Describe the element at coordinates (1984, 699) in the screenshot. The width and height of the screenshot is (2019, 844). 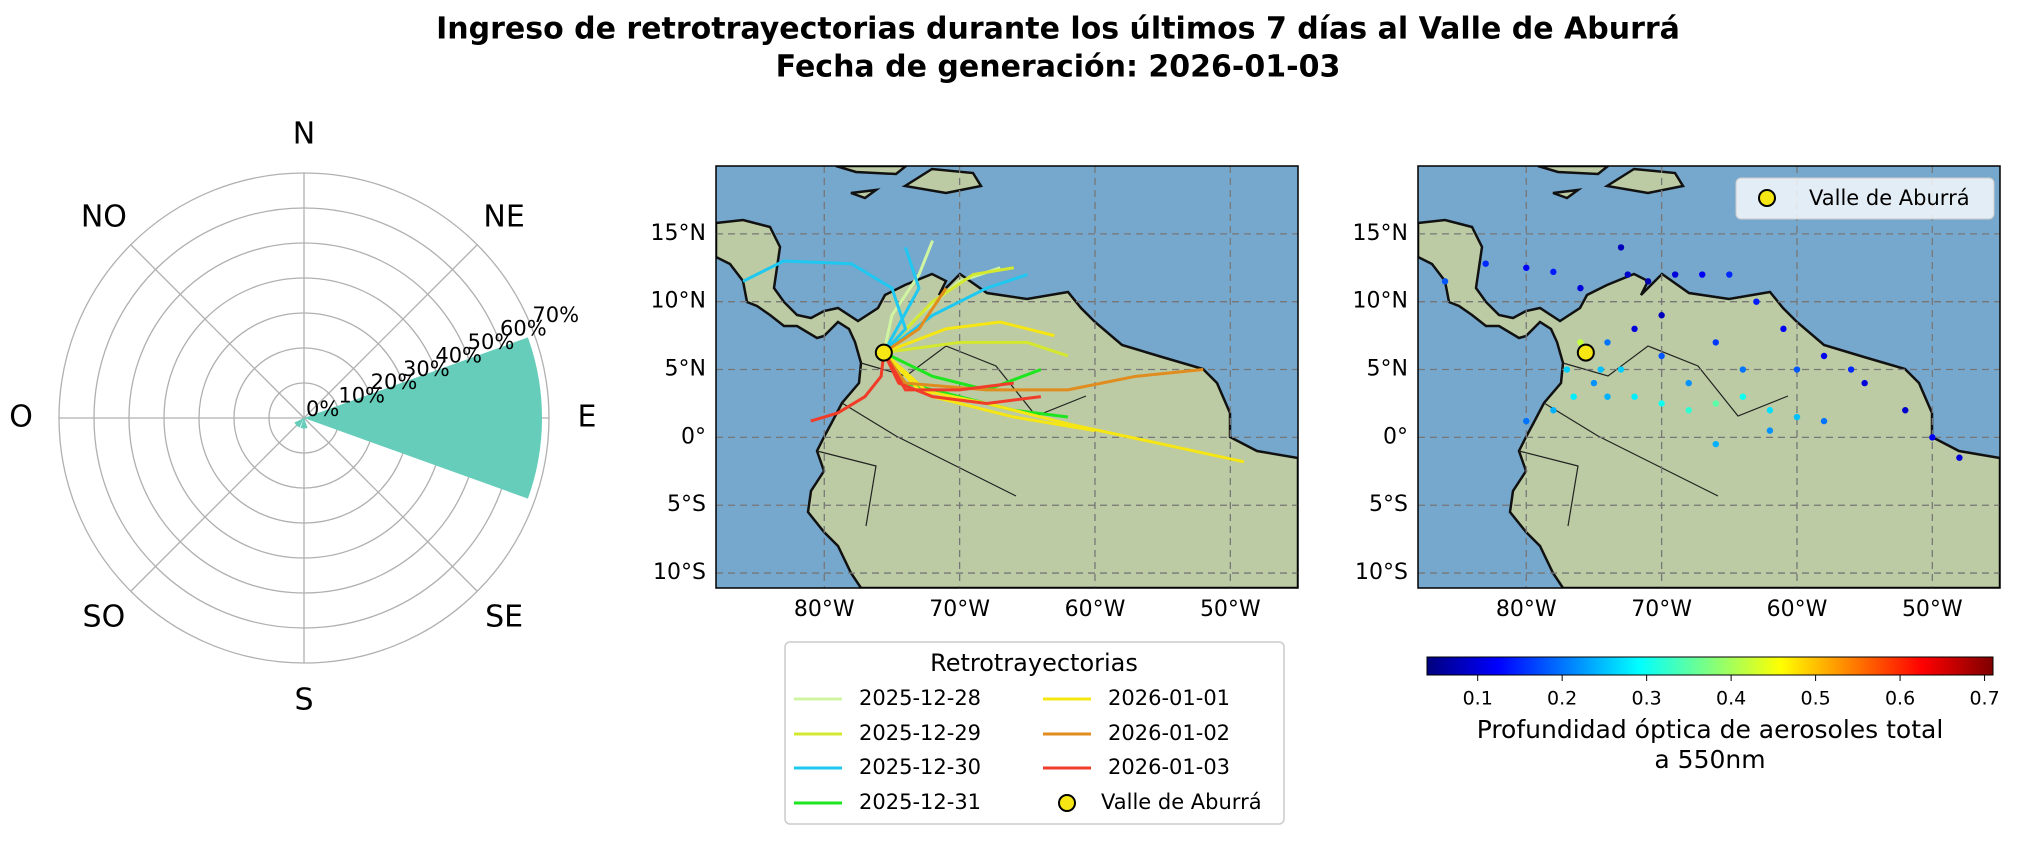
I see `colorbar-tick-label: 0.7` at that location.